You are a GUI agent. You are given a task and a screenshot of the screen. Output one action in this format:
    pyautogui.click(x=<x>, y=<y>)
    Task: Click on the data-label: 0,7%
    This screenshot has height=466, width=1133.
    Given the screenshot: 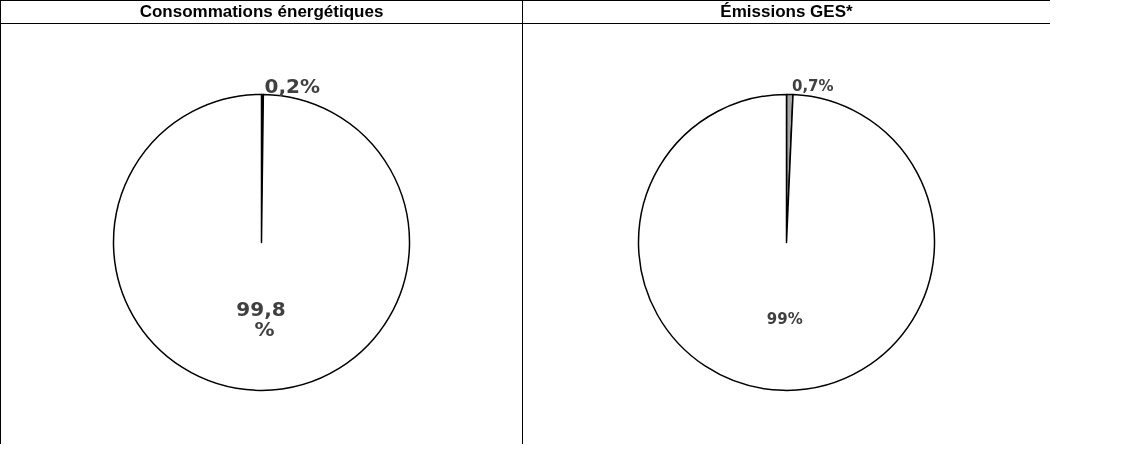 What is the action you would take?
    pyautogui.click(x=812, y=86)
    